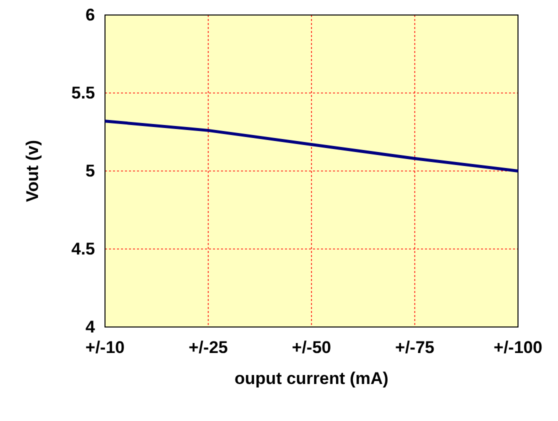 Image resolution: width=558 pixels, height=421 pixels. I want to click on x-tick-label: +/-75, so click(414, 348).